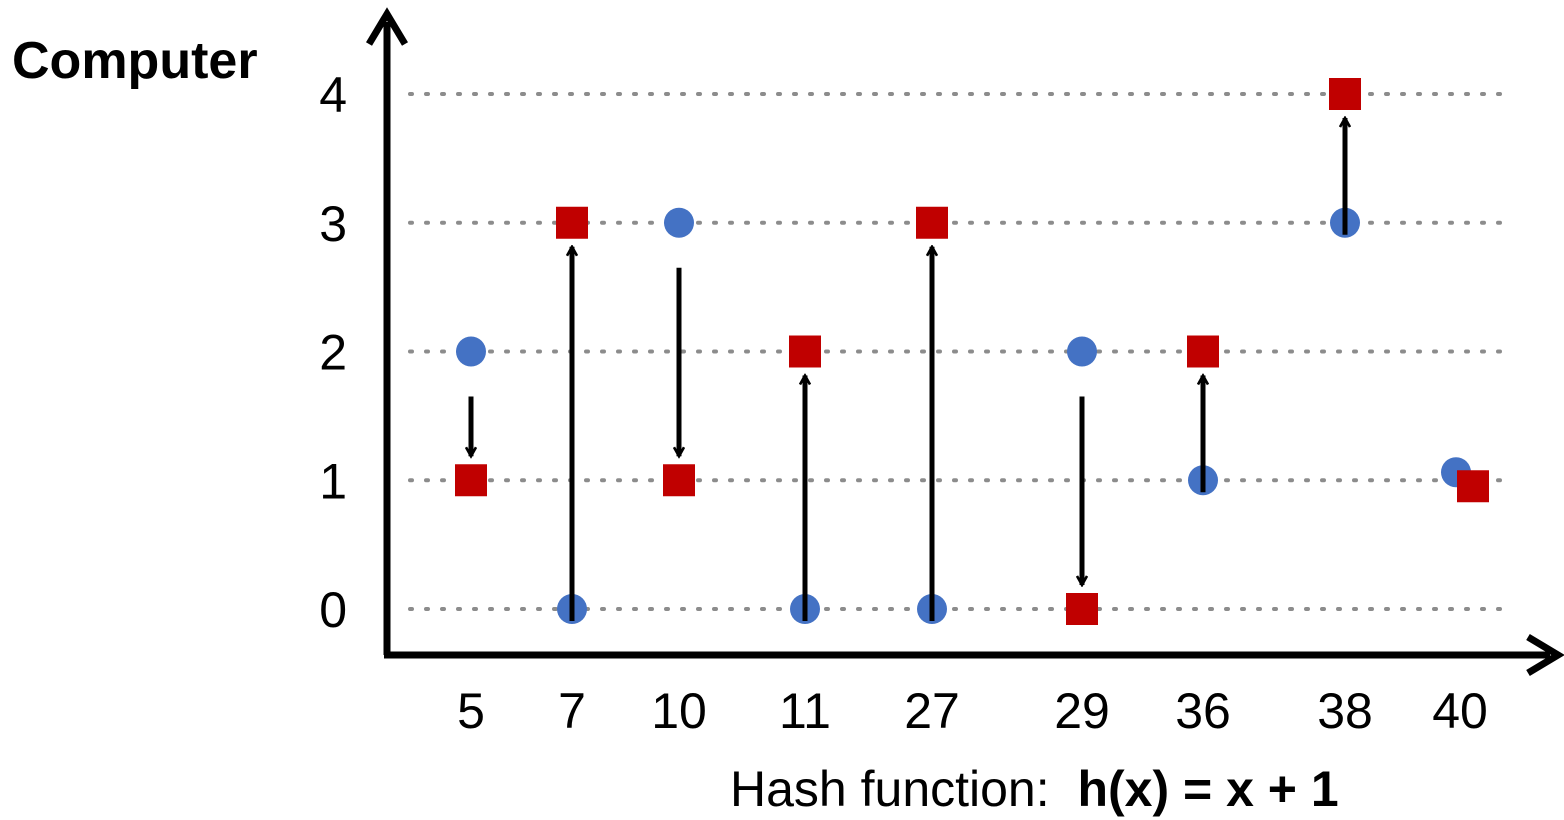 The height and width of the screenshot is (820, 1564). I want to click on y-axis-label: Computer, so click(135, 61).